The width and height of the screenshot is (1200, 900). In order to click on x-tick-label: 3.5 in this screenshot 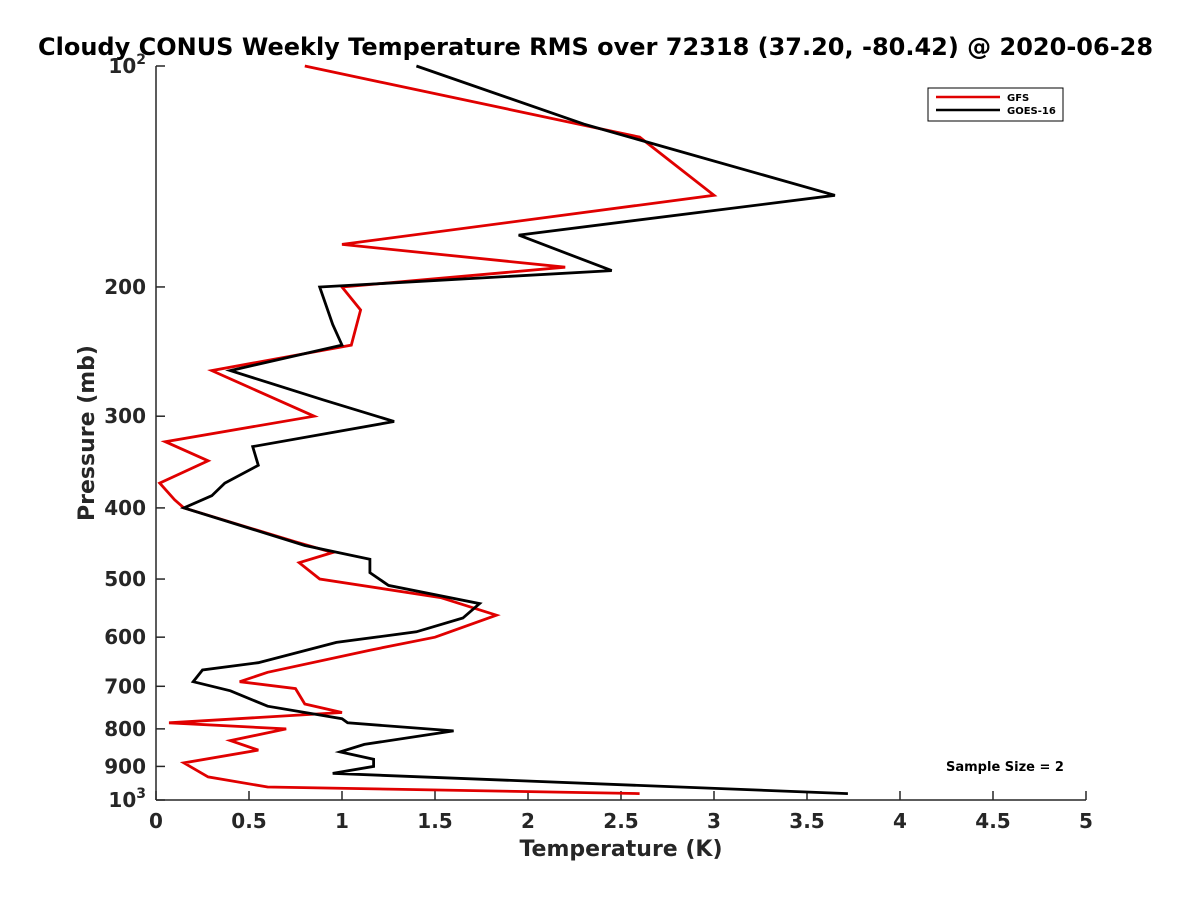, I will do `click(806, 821)`.